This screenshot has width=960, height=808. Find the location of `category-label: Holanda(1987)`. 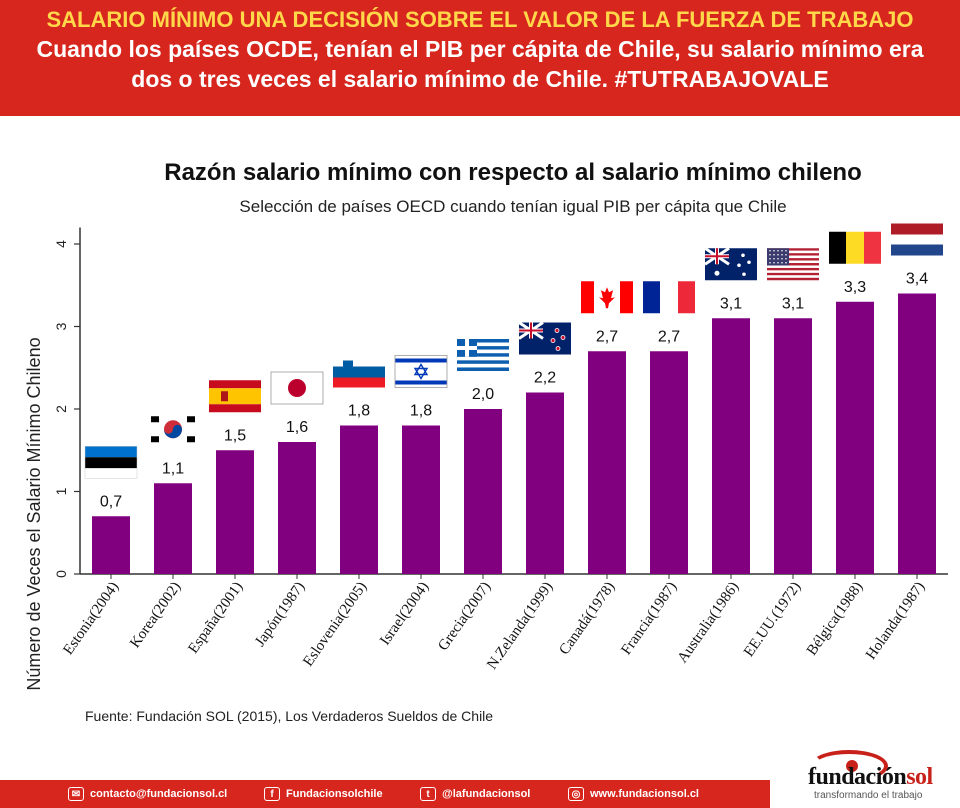

category-label: Holanda(1987) is located at coordinates (895, 621).